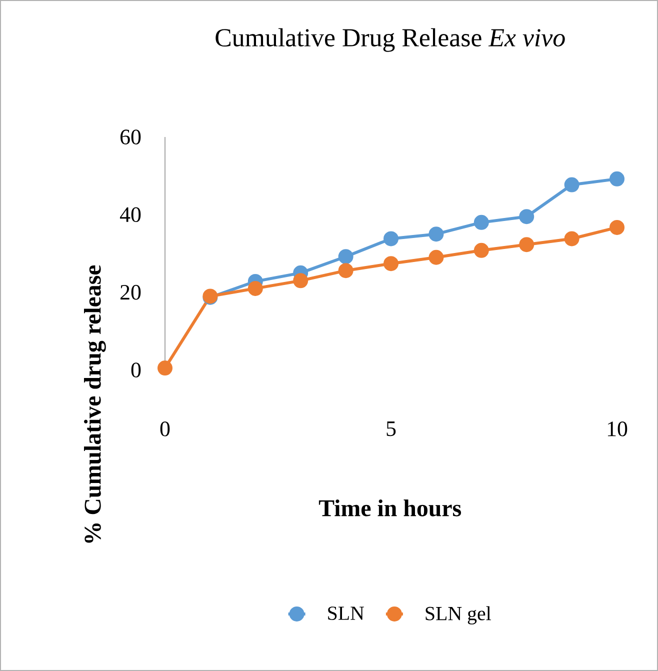 The image size is (658, 671). I want to click on x-axis-title: Time in hours, so click(390, 507).